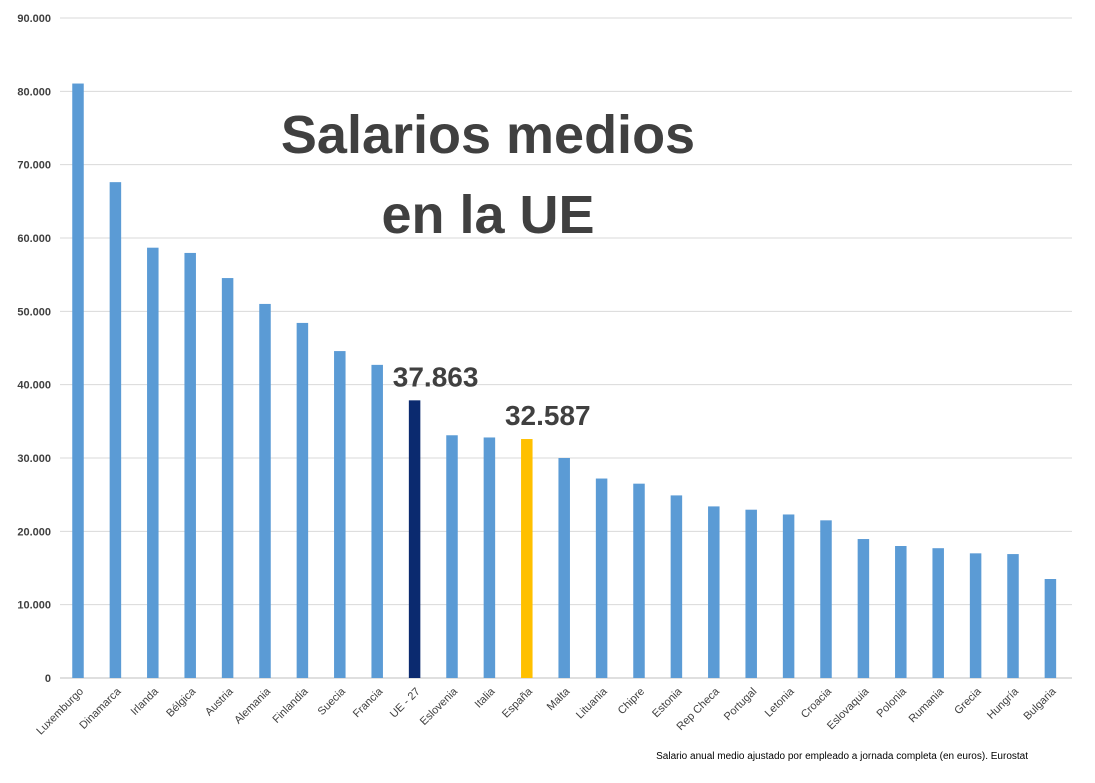 The height and width of the screenshot is (783, 1095). Describe the element at coordinates (863, 608) in the screenshot. I see `bar-eslovaquia` at that location.